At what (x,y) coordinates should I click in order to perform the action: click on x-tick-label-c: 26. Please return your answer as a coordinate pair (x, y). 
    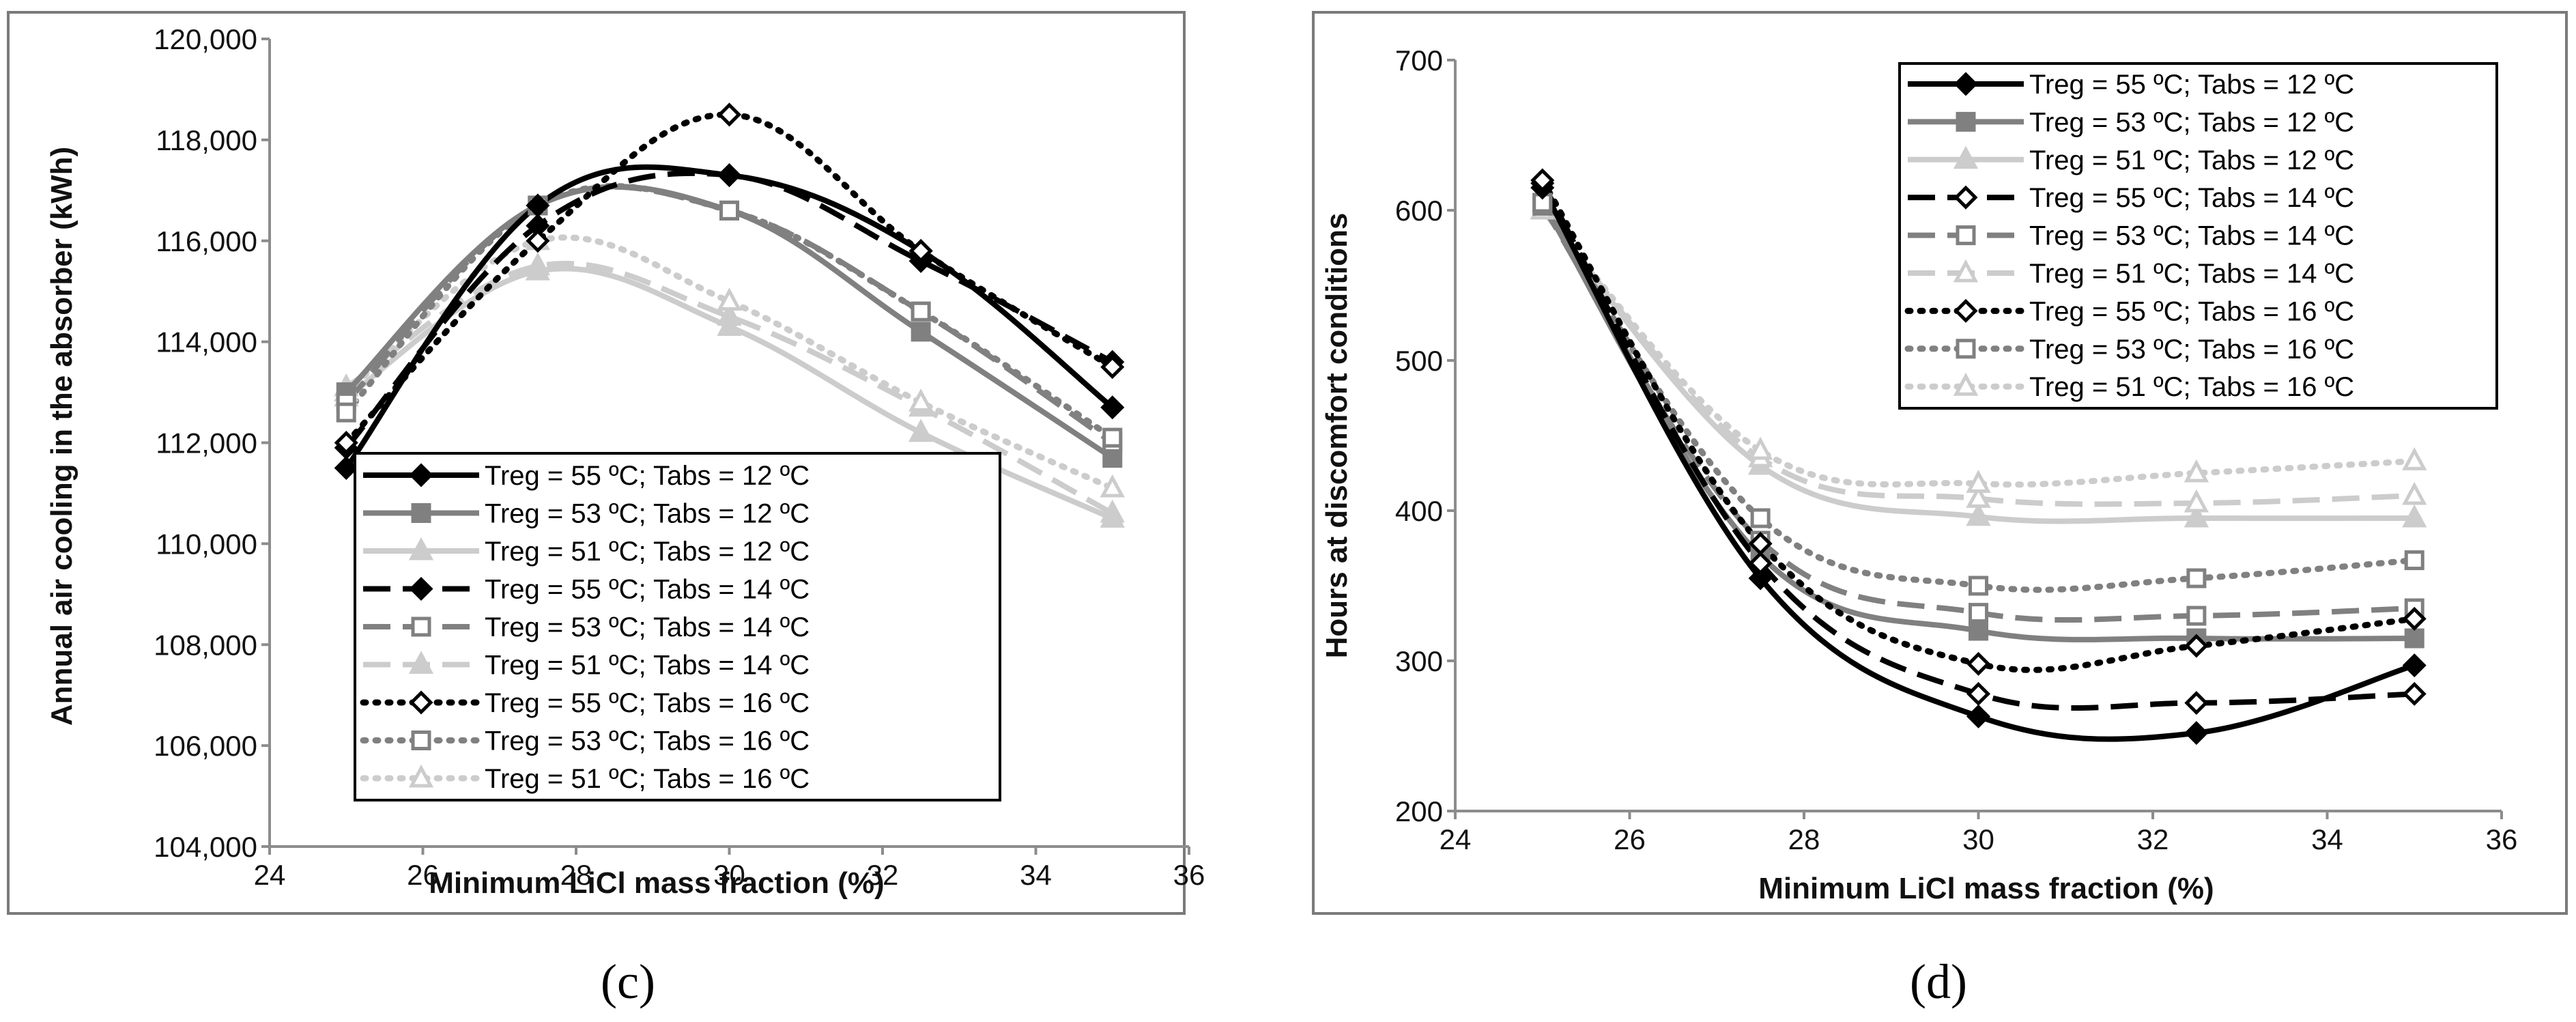
    Looking at the image, I should click on (423, 875).